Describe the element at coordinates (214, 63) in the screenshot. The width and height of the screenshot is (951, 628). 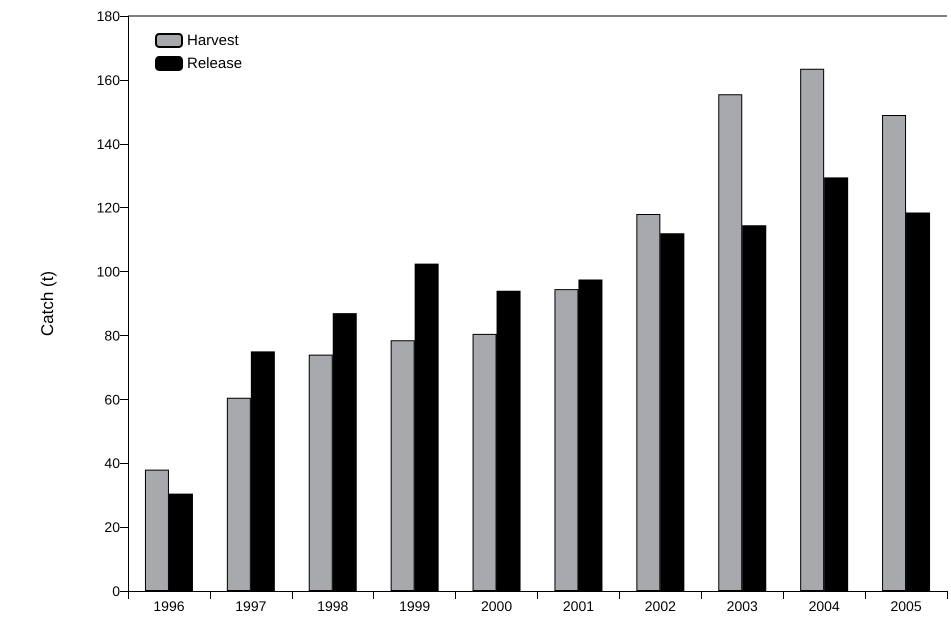
I see `legend-label: Release` at that location.